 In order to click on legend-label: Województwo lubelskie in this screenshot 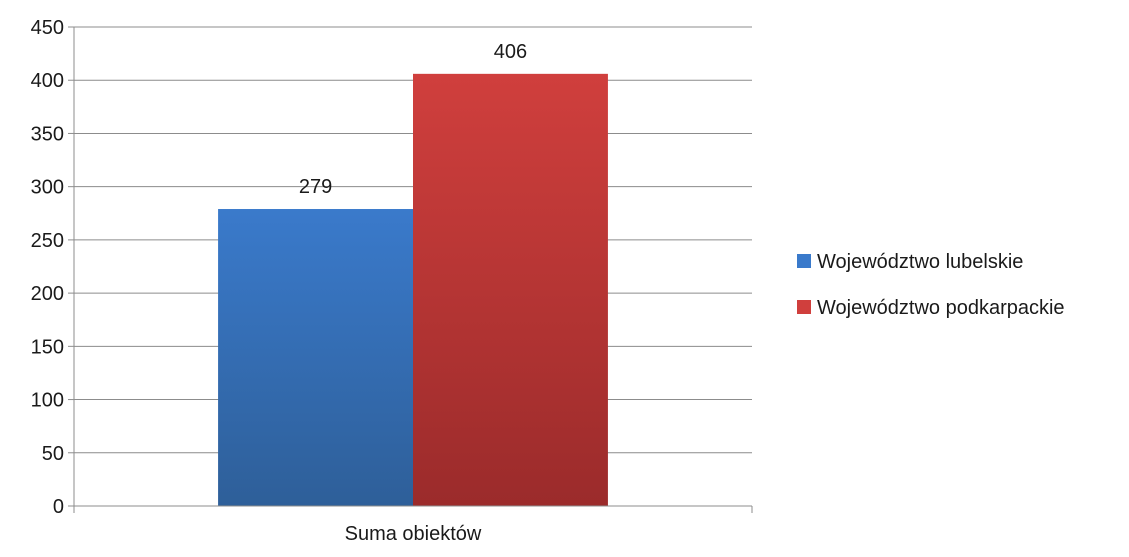, I will do `click(920, 262)`.